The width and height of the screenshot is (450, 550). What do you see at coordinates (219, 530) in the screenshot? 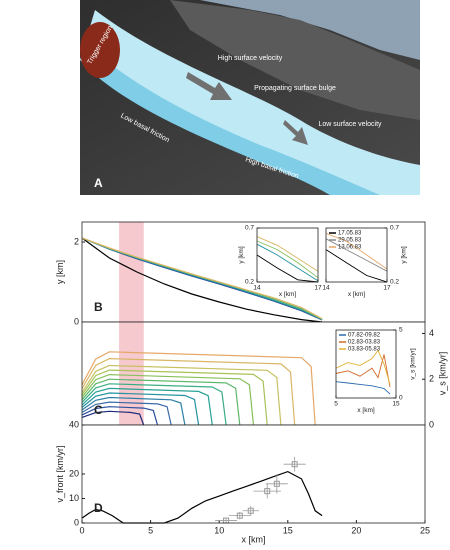
I see `x-tick-label: 10` at bounding box center [219, 530].